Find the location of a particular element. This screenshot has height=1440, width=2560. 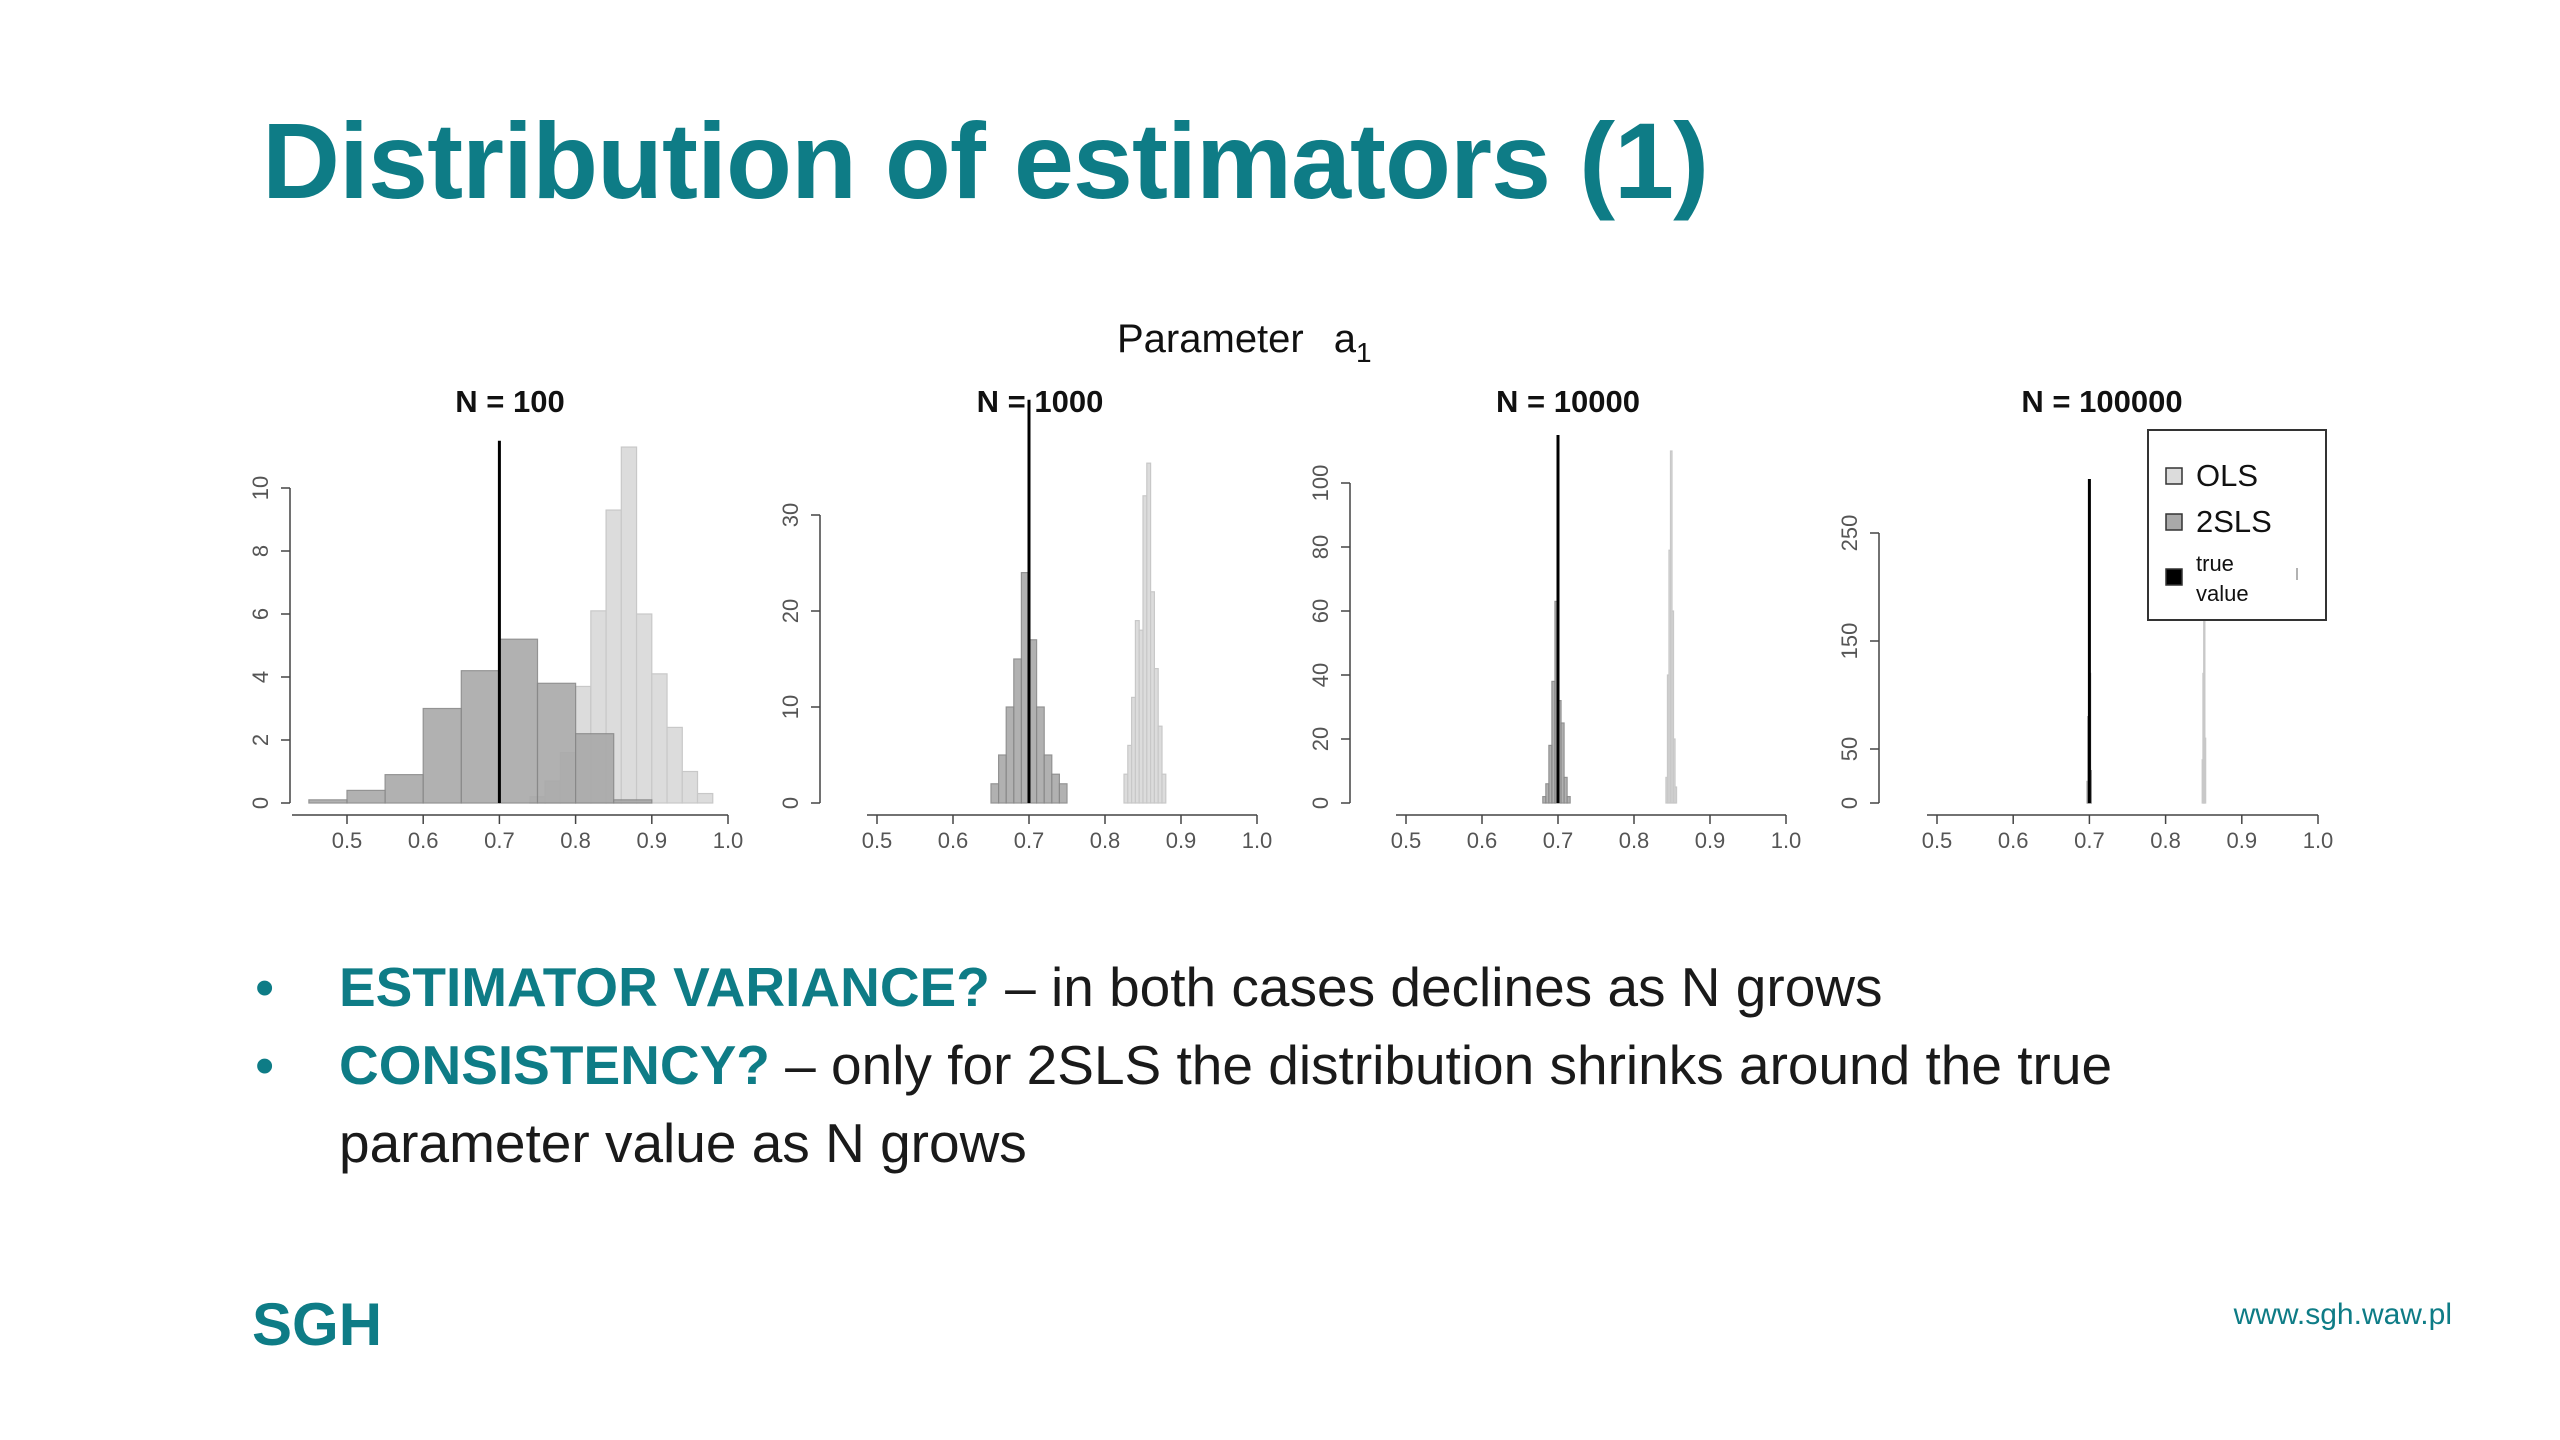

y-tick-label: 100 is located at coordinates (1320, 483).